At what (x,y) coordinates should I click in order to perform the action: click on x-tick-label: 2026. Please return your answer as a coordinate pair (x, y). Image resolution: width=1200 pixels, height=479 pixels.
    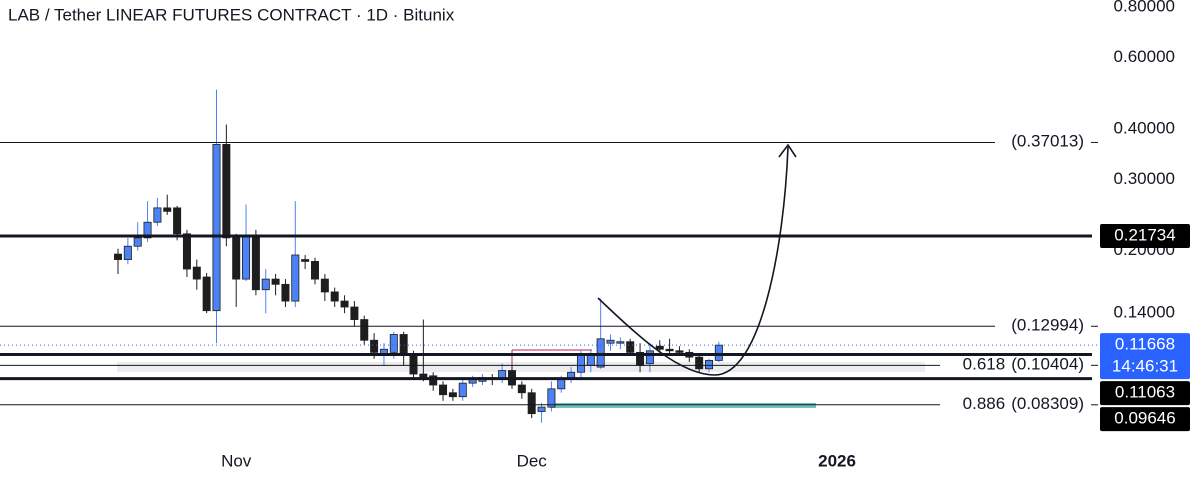
    Looking at the image, I should click on (837, 460).